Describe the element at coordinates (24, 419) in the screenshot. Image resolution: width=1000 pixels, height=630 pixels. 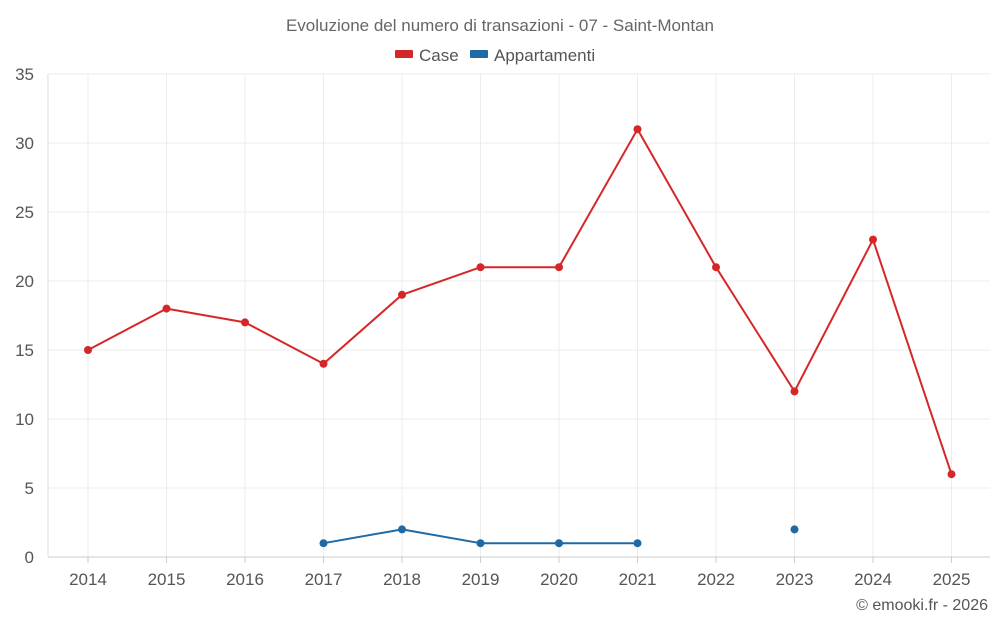
I see `y-tick-label: 10` at that location.